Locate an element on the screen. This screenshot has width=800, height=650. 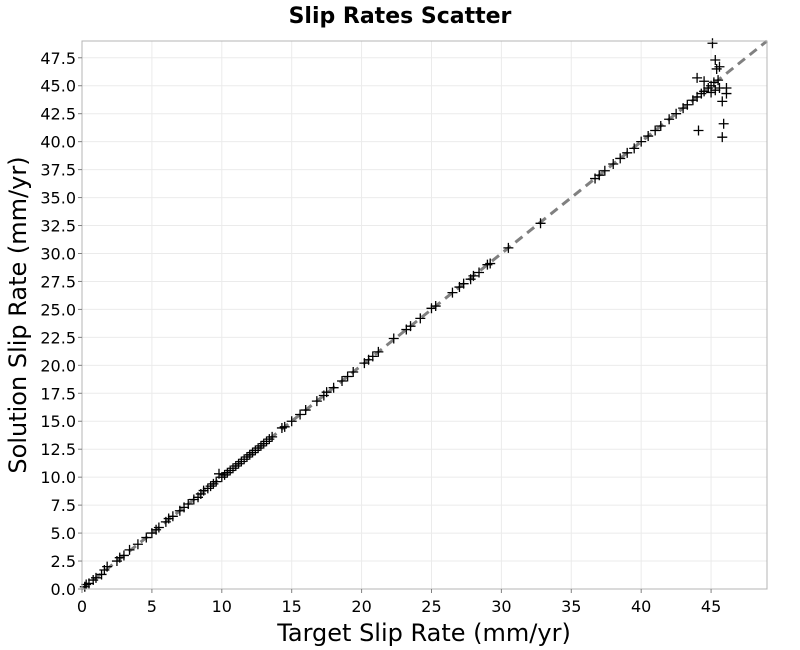
x-tick-label: 20 is located at coordinates (361, 606).